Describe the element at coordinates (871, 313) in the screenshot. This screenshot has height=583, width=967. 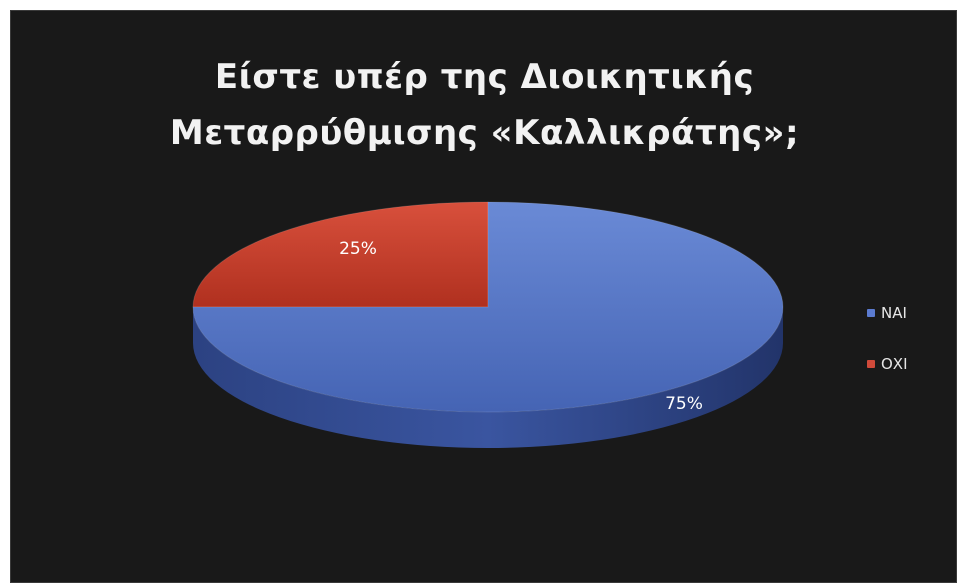
I see `legend-swatch-nai` at that location.